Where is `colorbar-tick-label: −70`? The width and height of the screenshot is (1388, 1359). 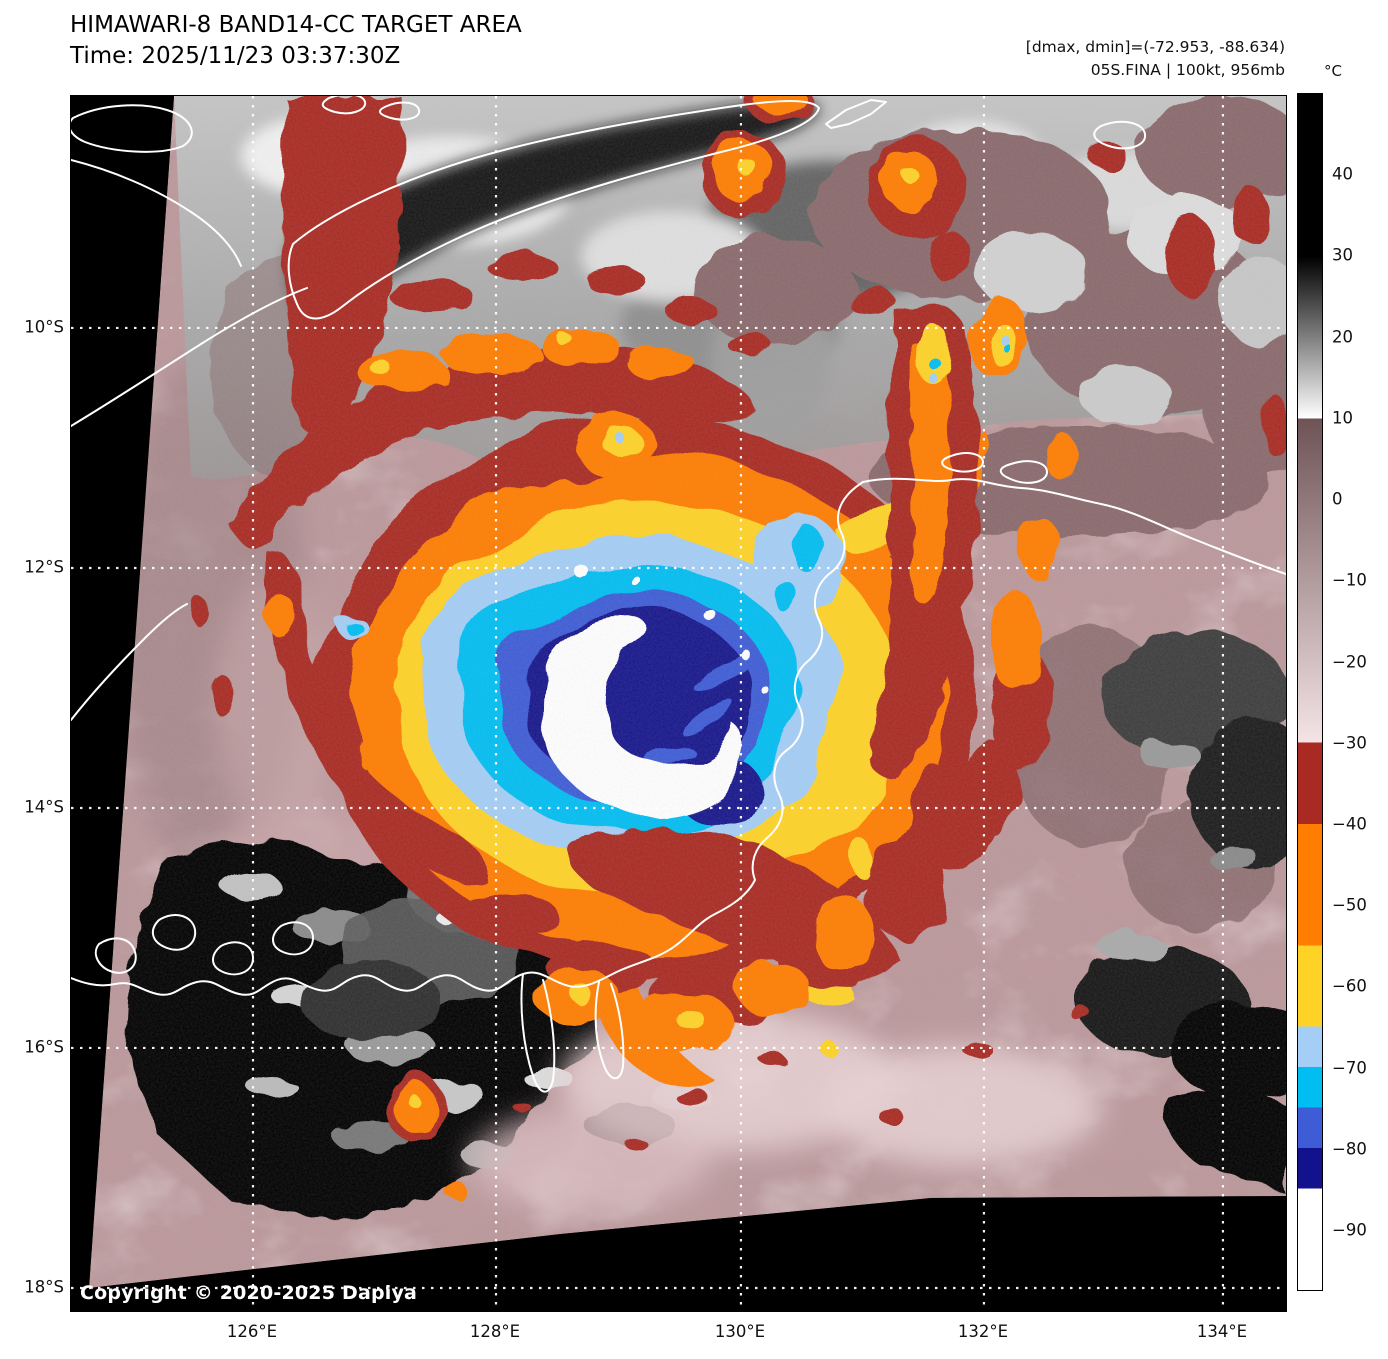 colorbar-tick-label: −70 is located at coordinates (1349, 1068).